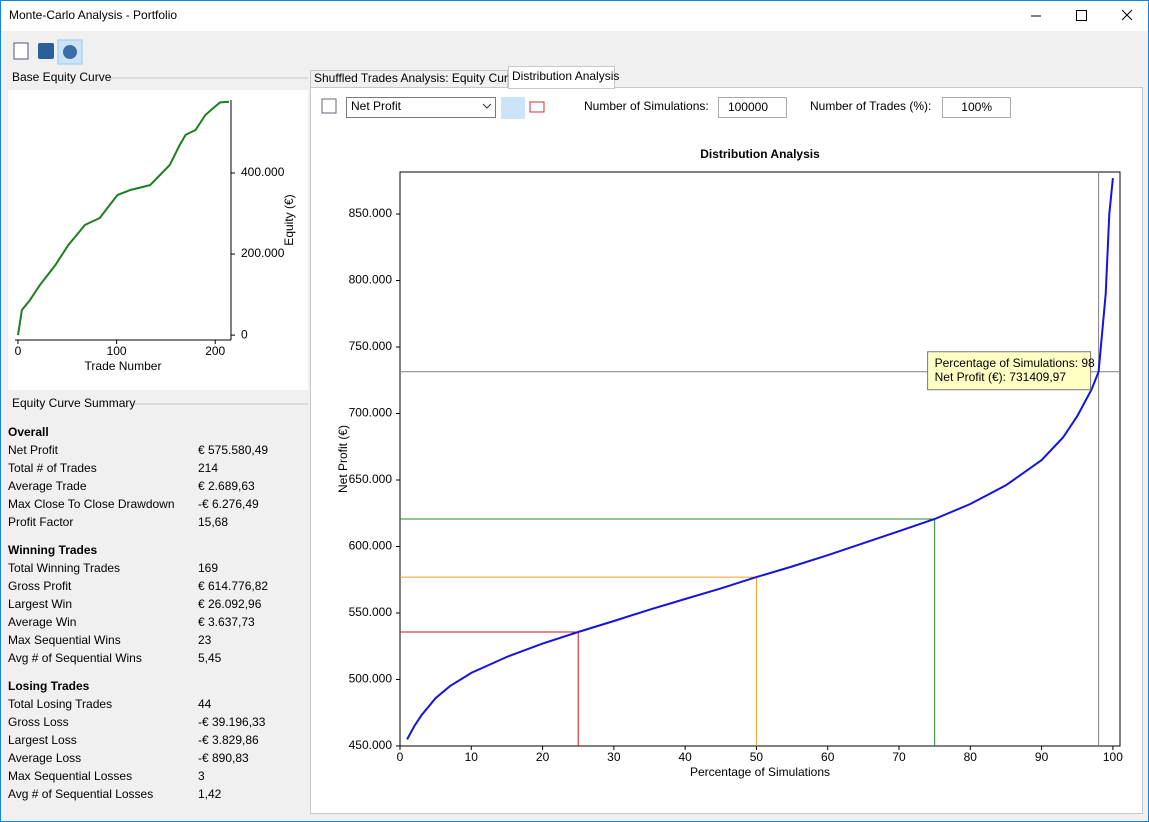 The height and width of the screenshot is (822, 1149). Describe the element at coordinates (21, 51) in the screenshot. I see `copy-icon` at that location.